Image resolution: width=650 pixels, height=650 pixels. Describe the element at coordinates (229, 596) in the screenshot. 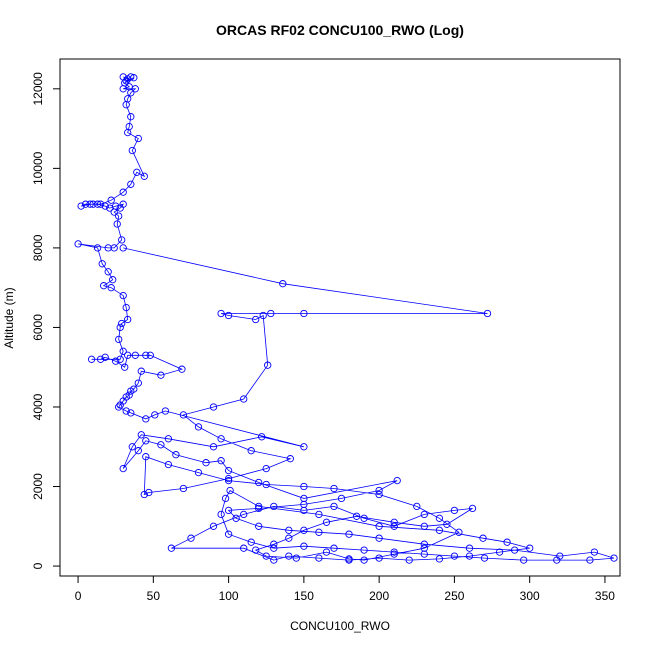

I see `x-tick-label: 100` at that location.